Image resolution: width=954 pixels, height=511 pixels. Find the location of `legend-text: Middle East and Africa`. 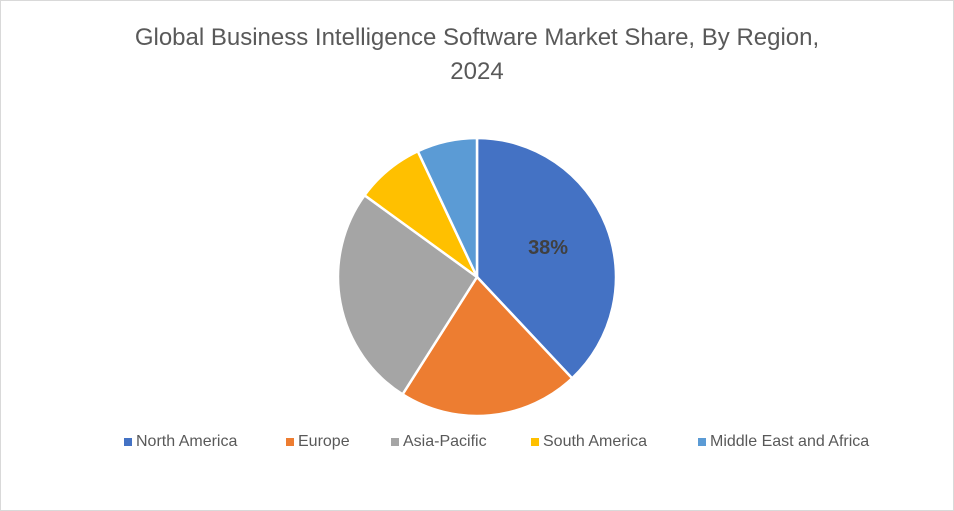

legend-text: Middle East and Africa is located at coordinates (789, 441).